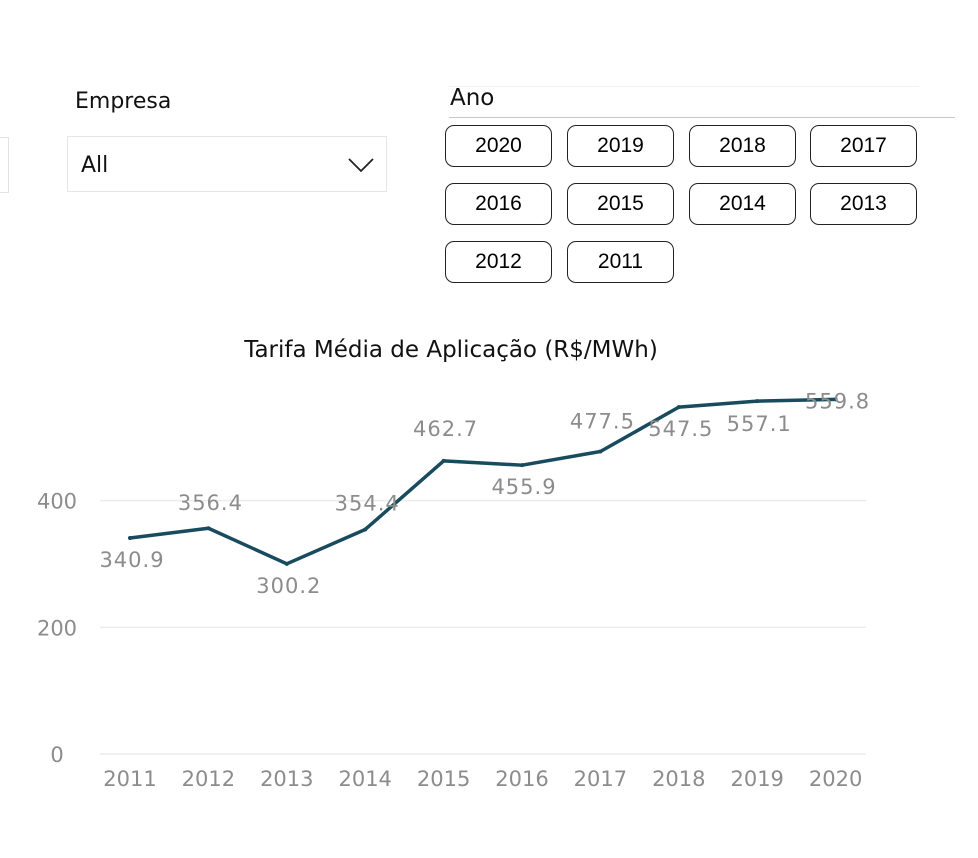 This screenshot has height=858, width=978. Describe the element at coordinates (95, 165) in the screenshot. I see `empresa-selected-value: All` at that location.